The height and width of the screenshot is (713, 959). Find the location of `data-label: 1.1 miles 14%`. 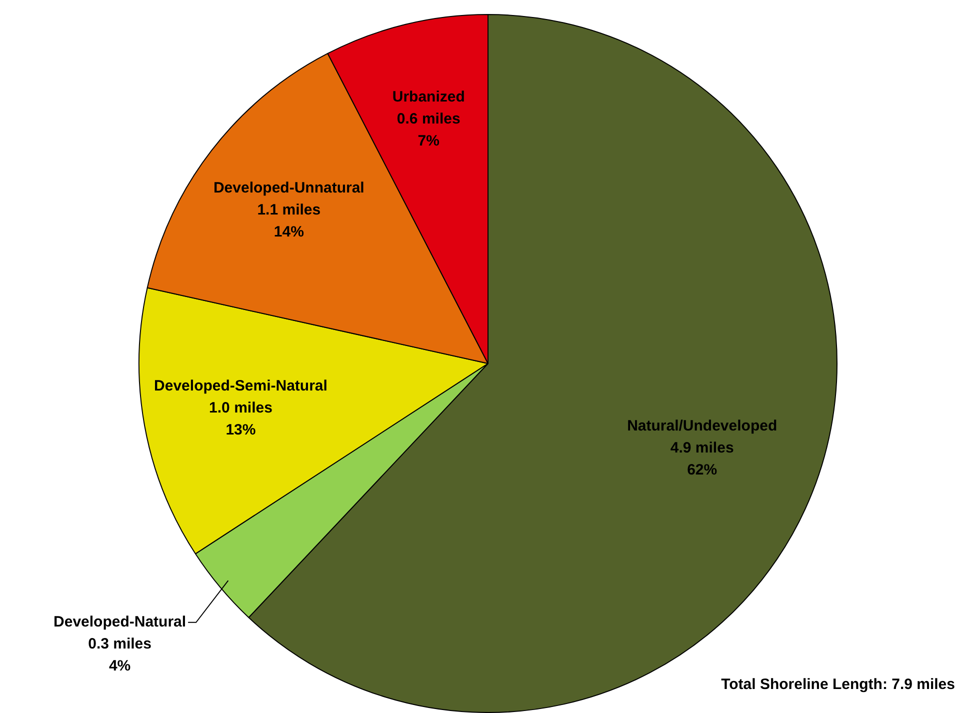

data-label: 1.1 miles 14% is located at coordinates (289, 220).